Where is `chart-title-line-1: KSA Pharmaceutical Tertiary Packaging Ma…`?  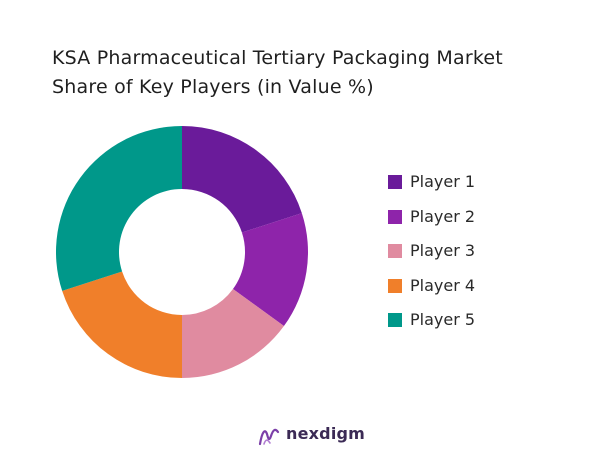
chart-title-line-1: KSA Pharmaceutical Tertiary Packaging Ma… is located at coordinates (277, 58).